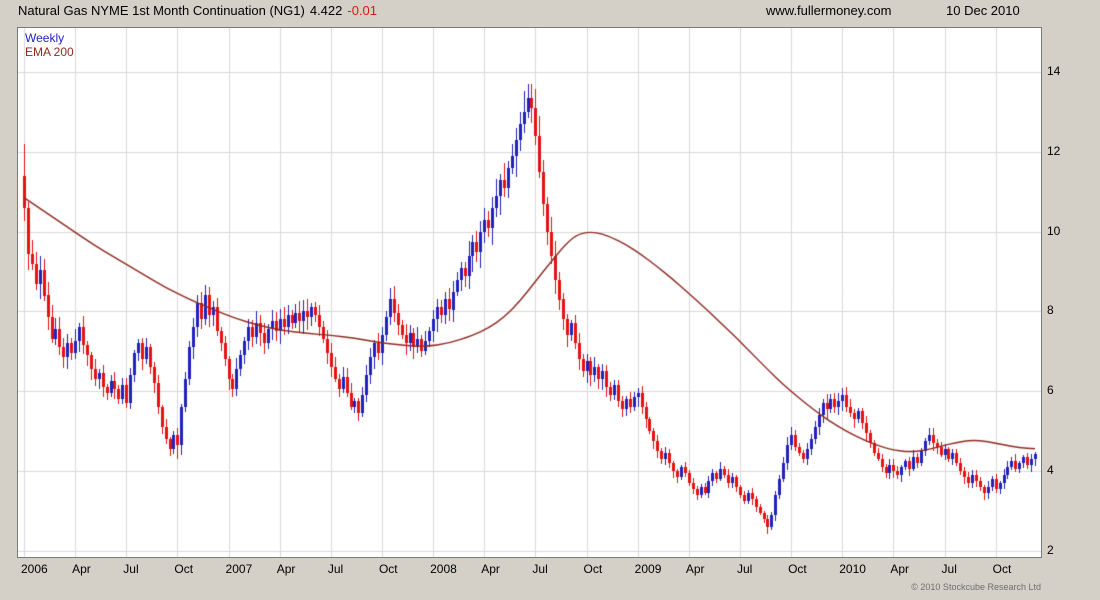 This screenshot has width=1100, height=600. What do you see at coordinates (1050, 550) in the screenshot?
I see `y-axis-tick-label: 2` at bounding box center [1050, 550].